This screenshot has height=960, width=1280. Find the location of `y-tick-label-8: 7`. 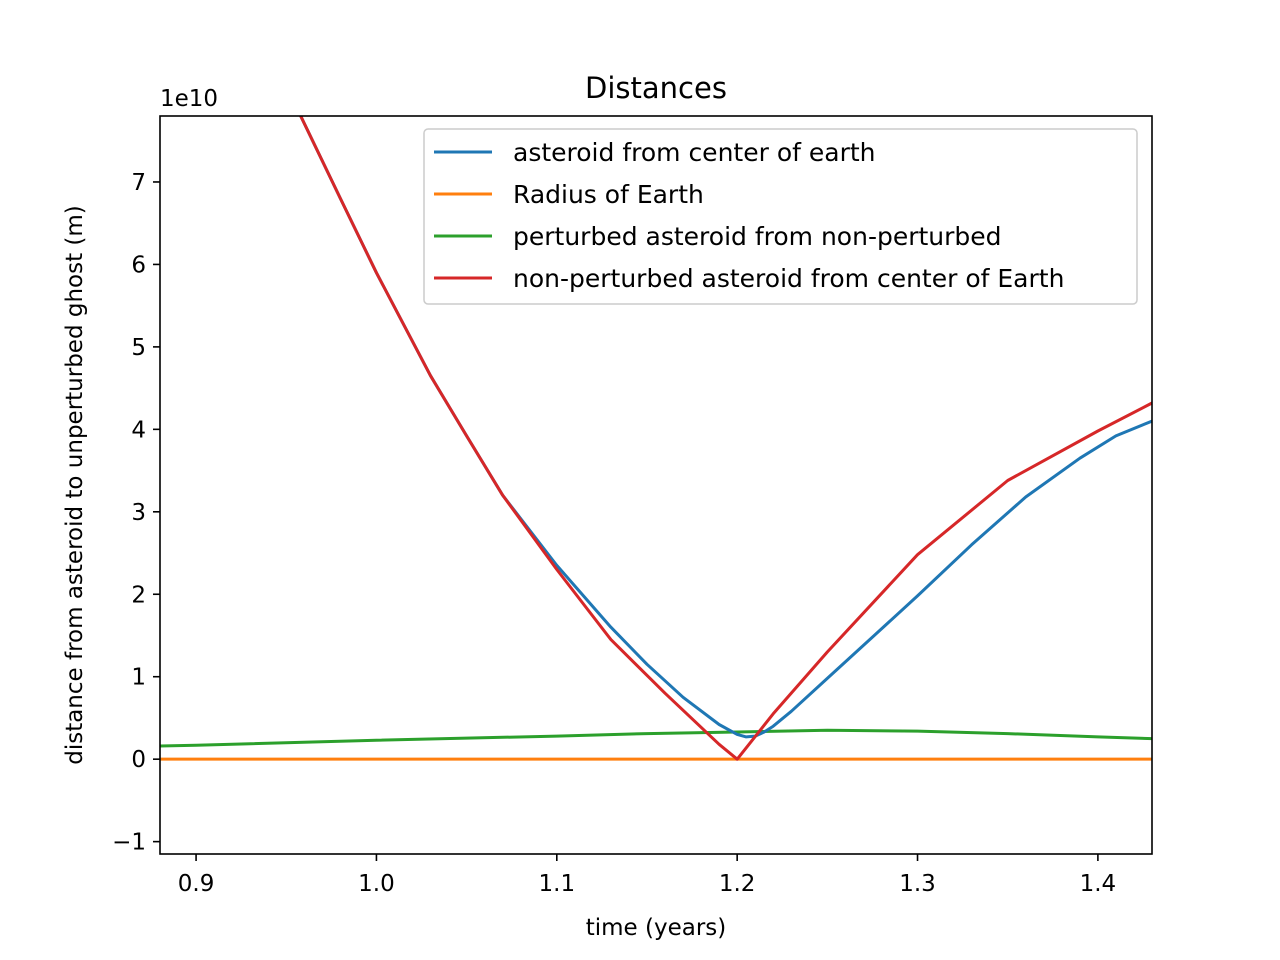

y-tick-label-8: 7 is located at coordinates (138, 183).